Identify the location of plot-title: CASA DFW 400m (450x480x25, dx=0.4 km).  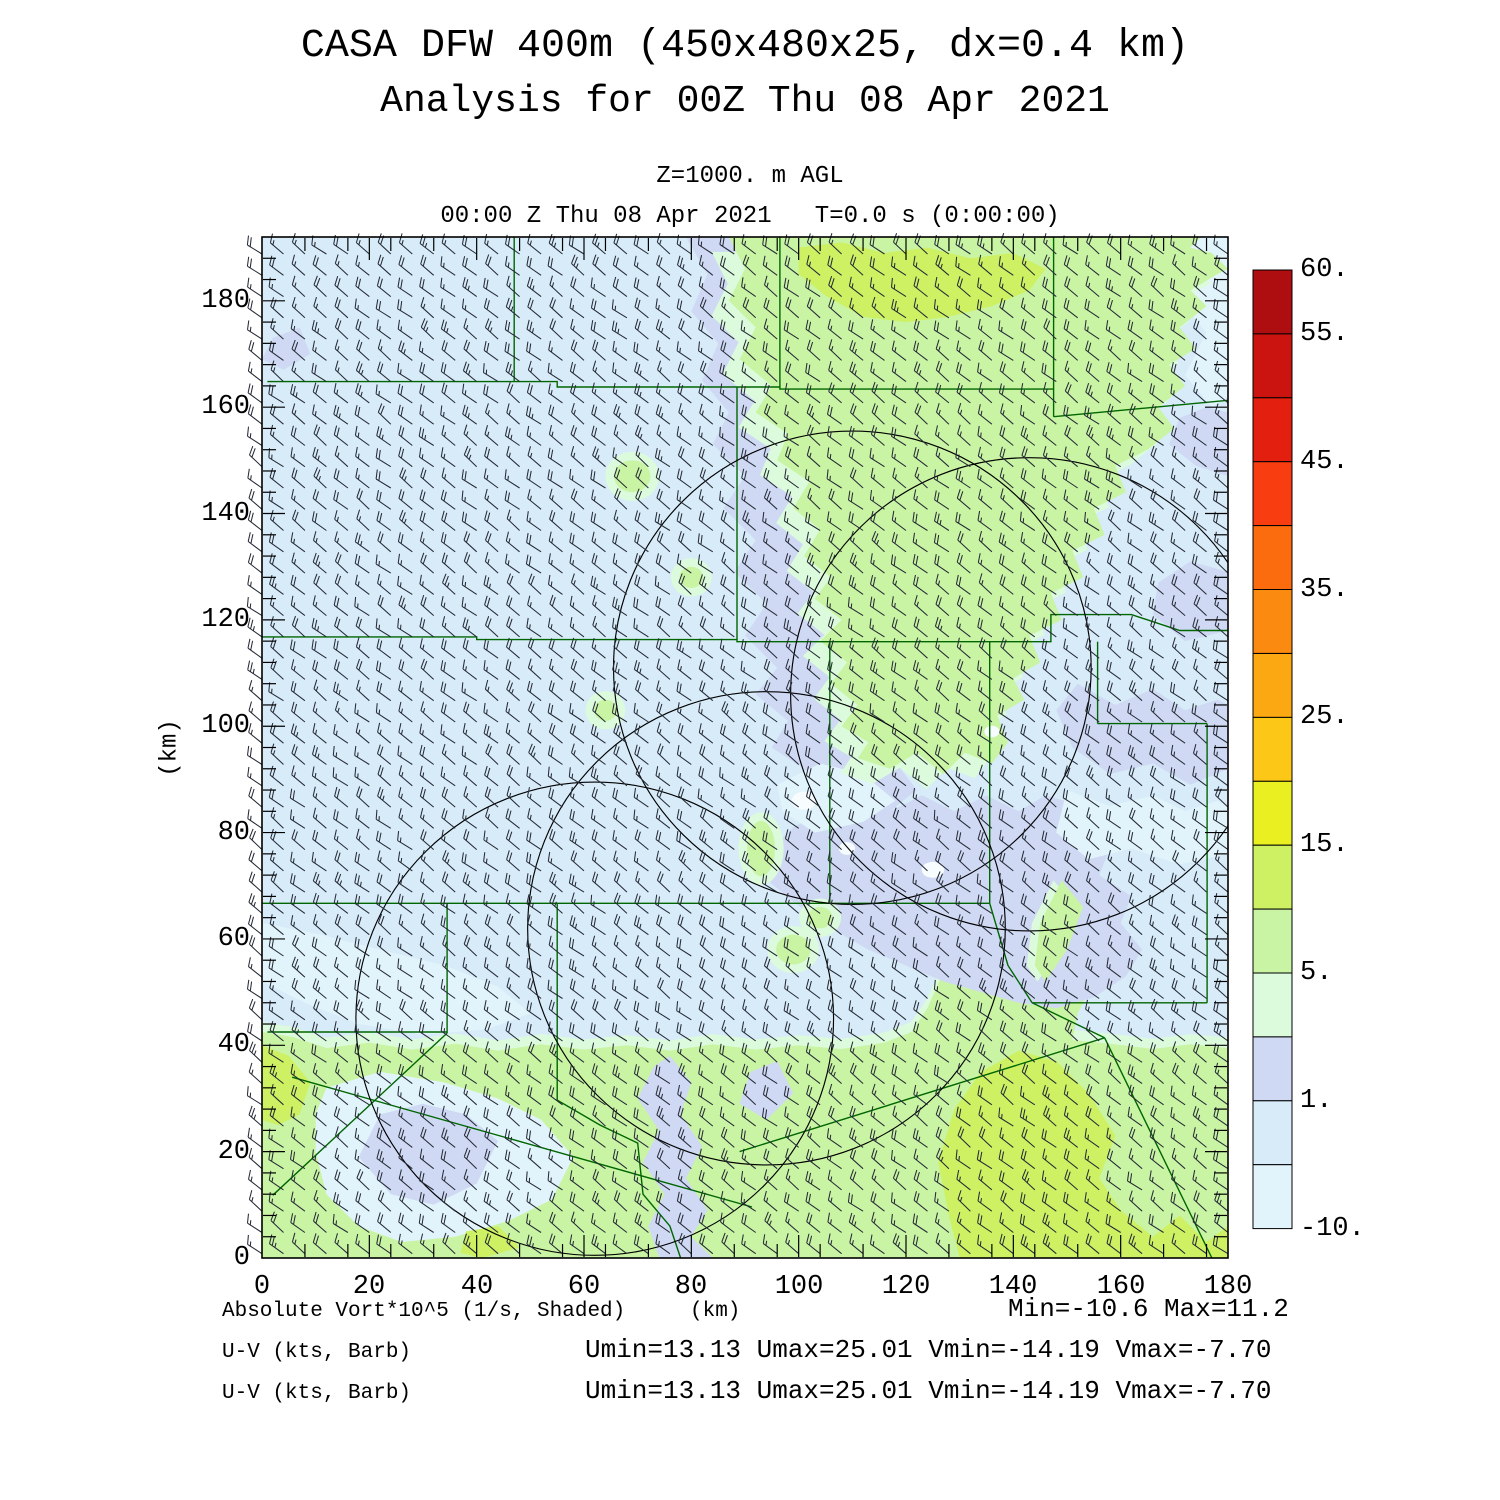
(745, 46).